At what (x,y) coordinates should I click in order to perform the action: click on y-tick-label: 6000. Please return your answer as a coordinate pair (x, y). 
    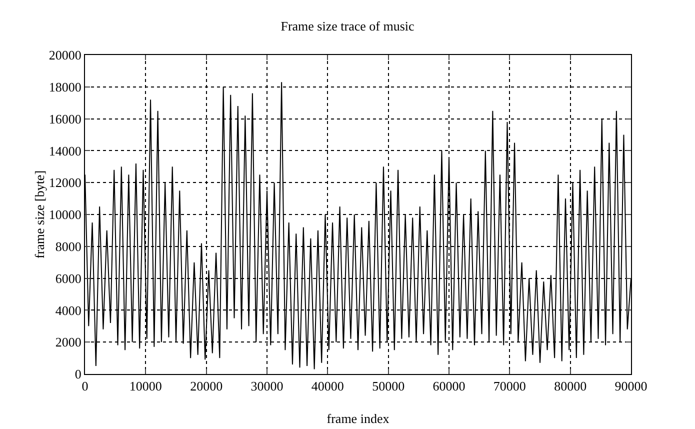
    Looking at the image, I should click on (68, 278).